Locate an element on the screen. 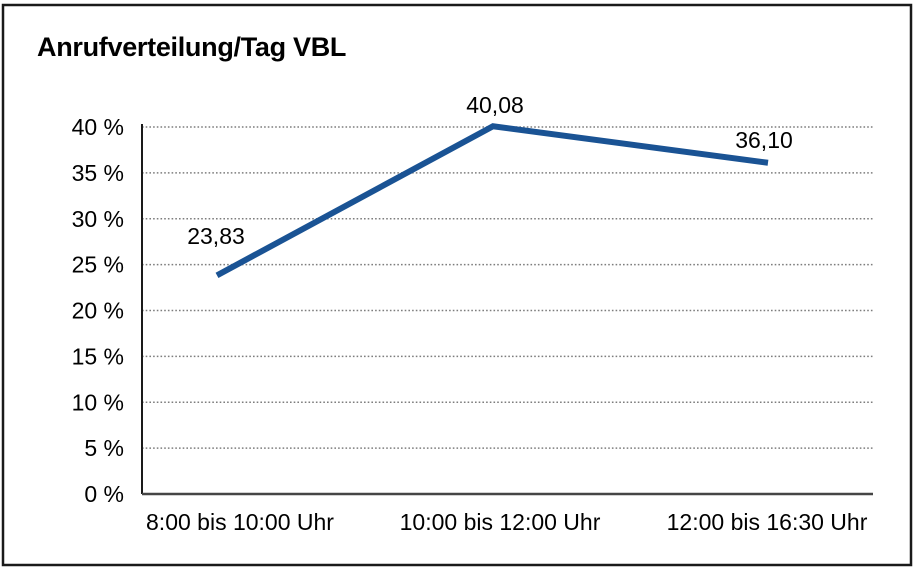 The width and height of the screenshot is (915, 576). y-tick-label: 30 % is located at coordinates (98, 219).